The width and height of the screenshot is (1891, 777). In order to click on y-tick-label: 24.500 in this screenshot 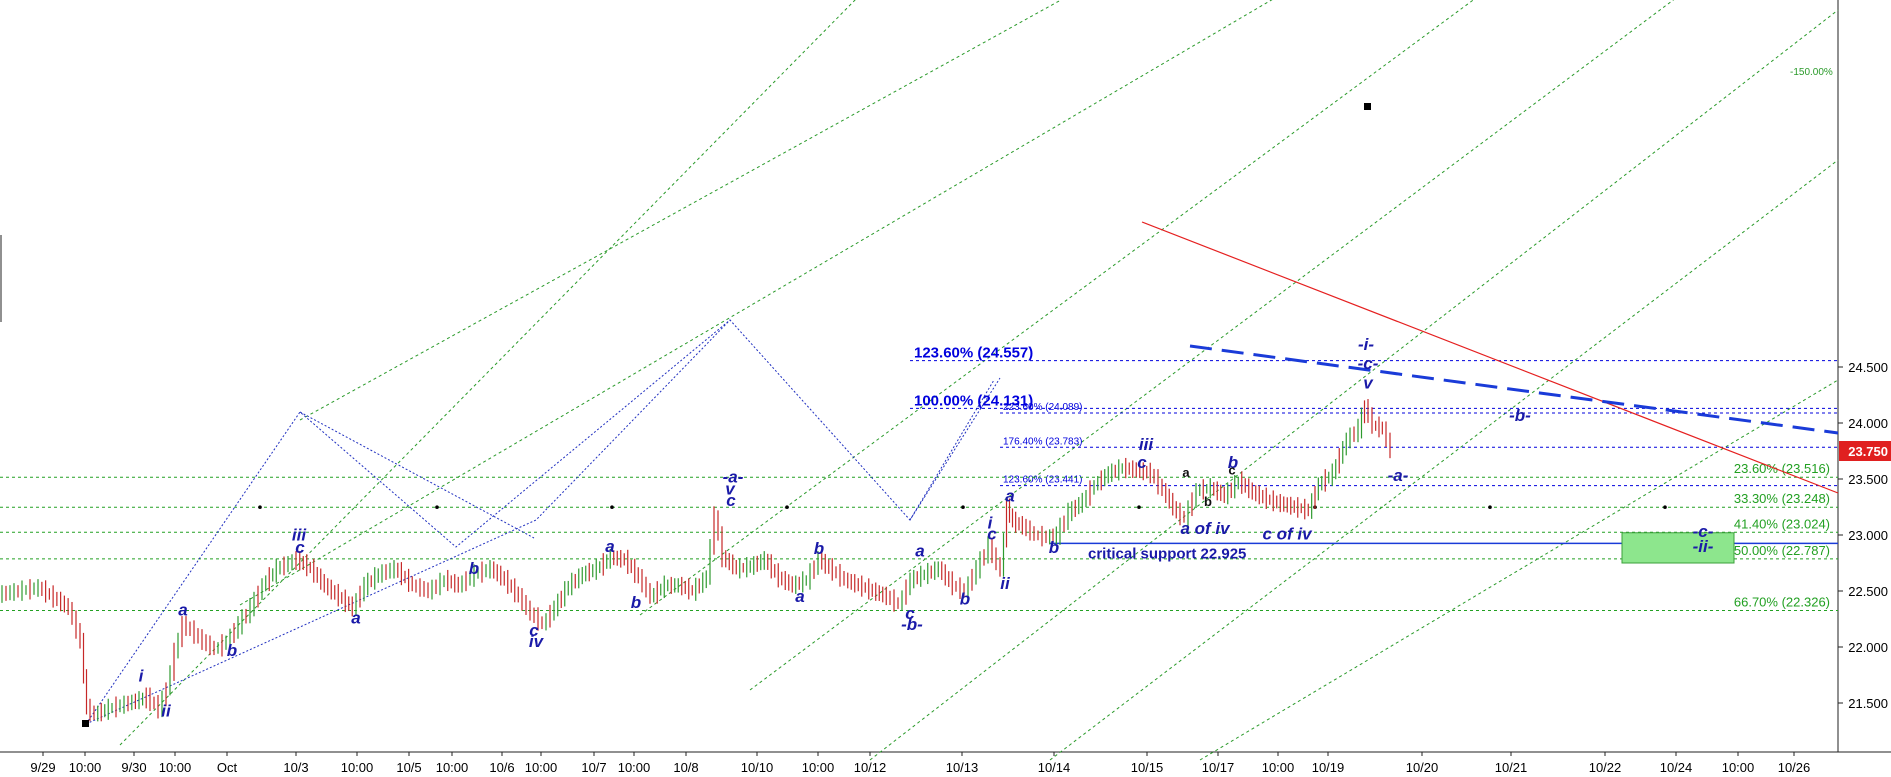, I will do `click(1868, 367)`.